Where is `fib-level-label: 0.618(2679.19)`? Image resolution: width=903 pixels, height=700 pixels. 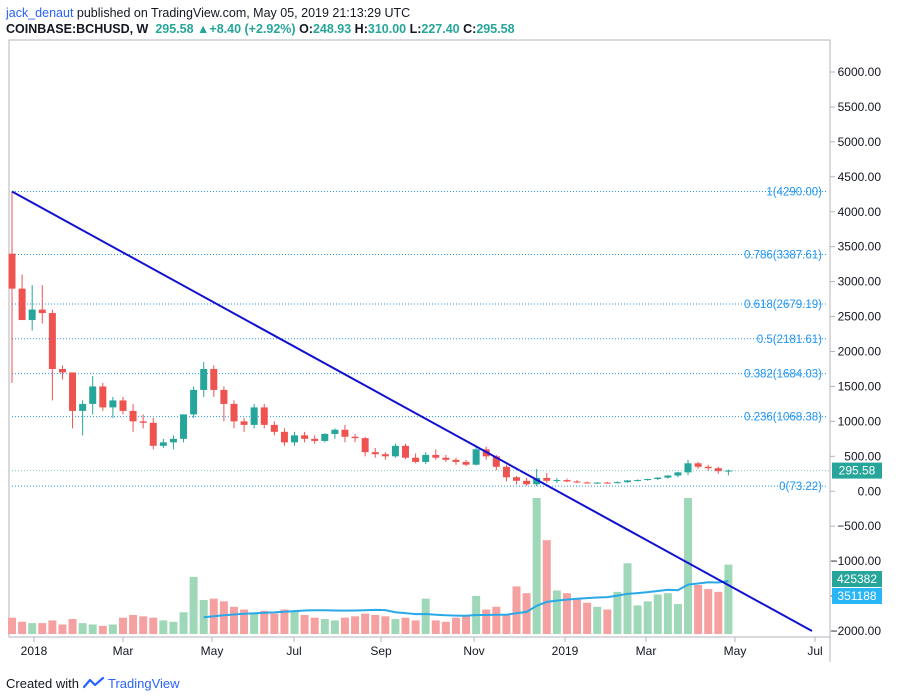 fib-level-label: 0.618(2679.19) is located at coordinates (783, 305).